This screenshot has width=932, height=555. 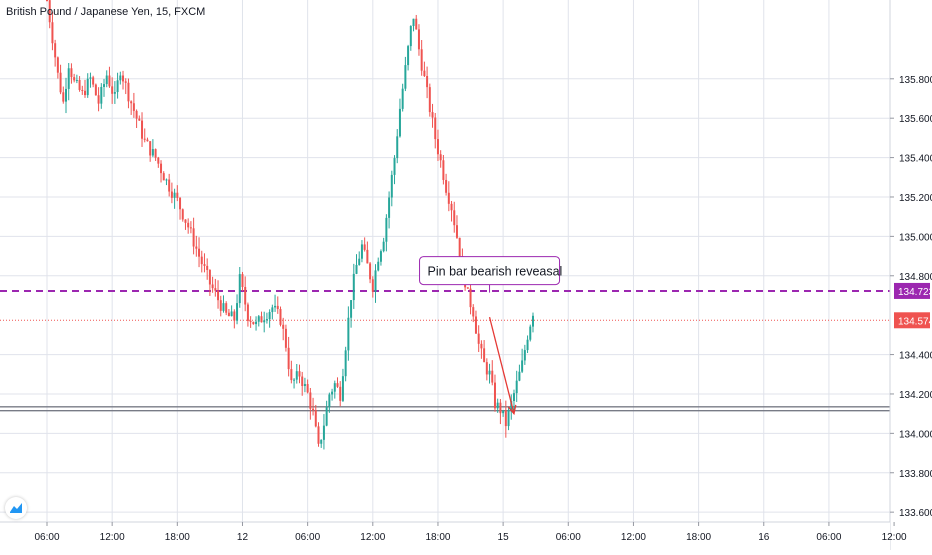 What do you see at coordinates (915, 513) in the screenshot?
I see `price-tick-label: 133.600` at bounding box center [915, 513].